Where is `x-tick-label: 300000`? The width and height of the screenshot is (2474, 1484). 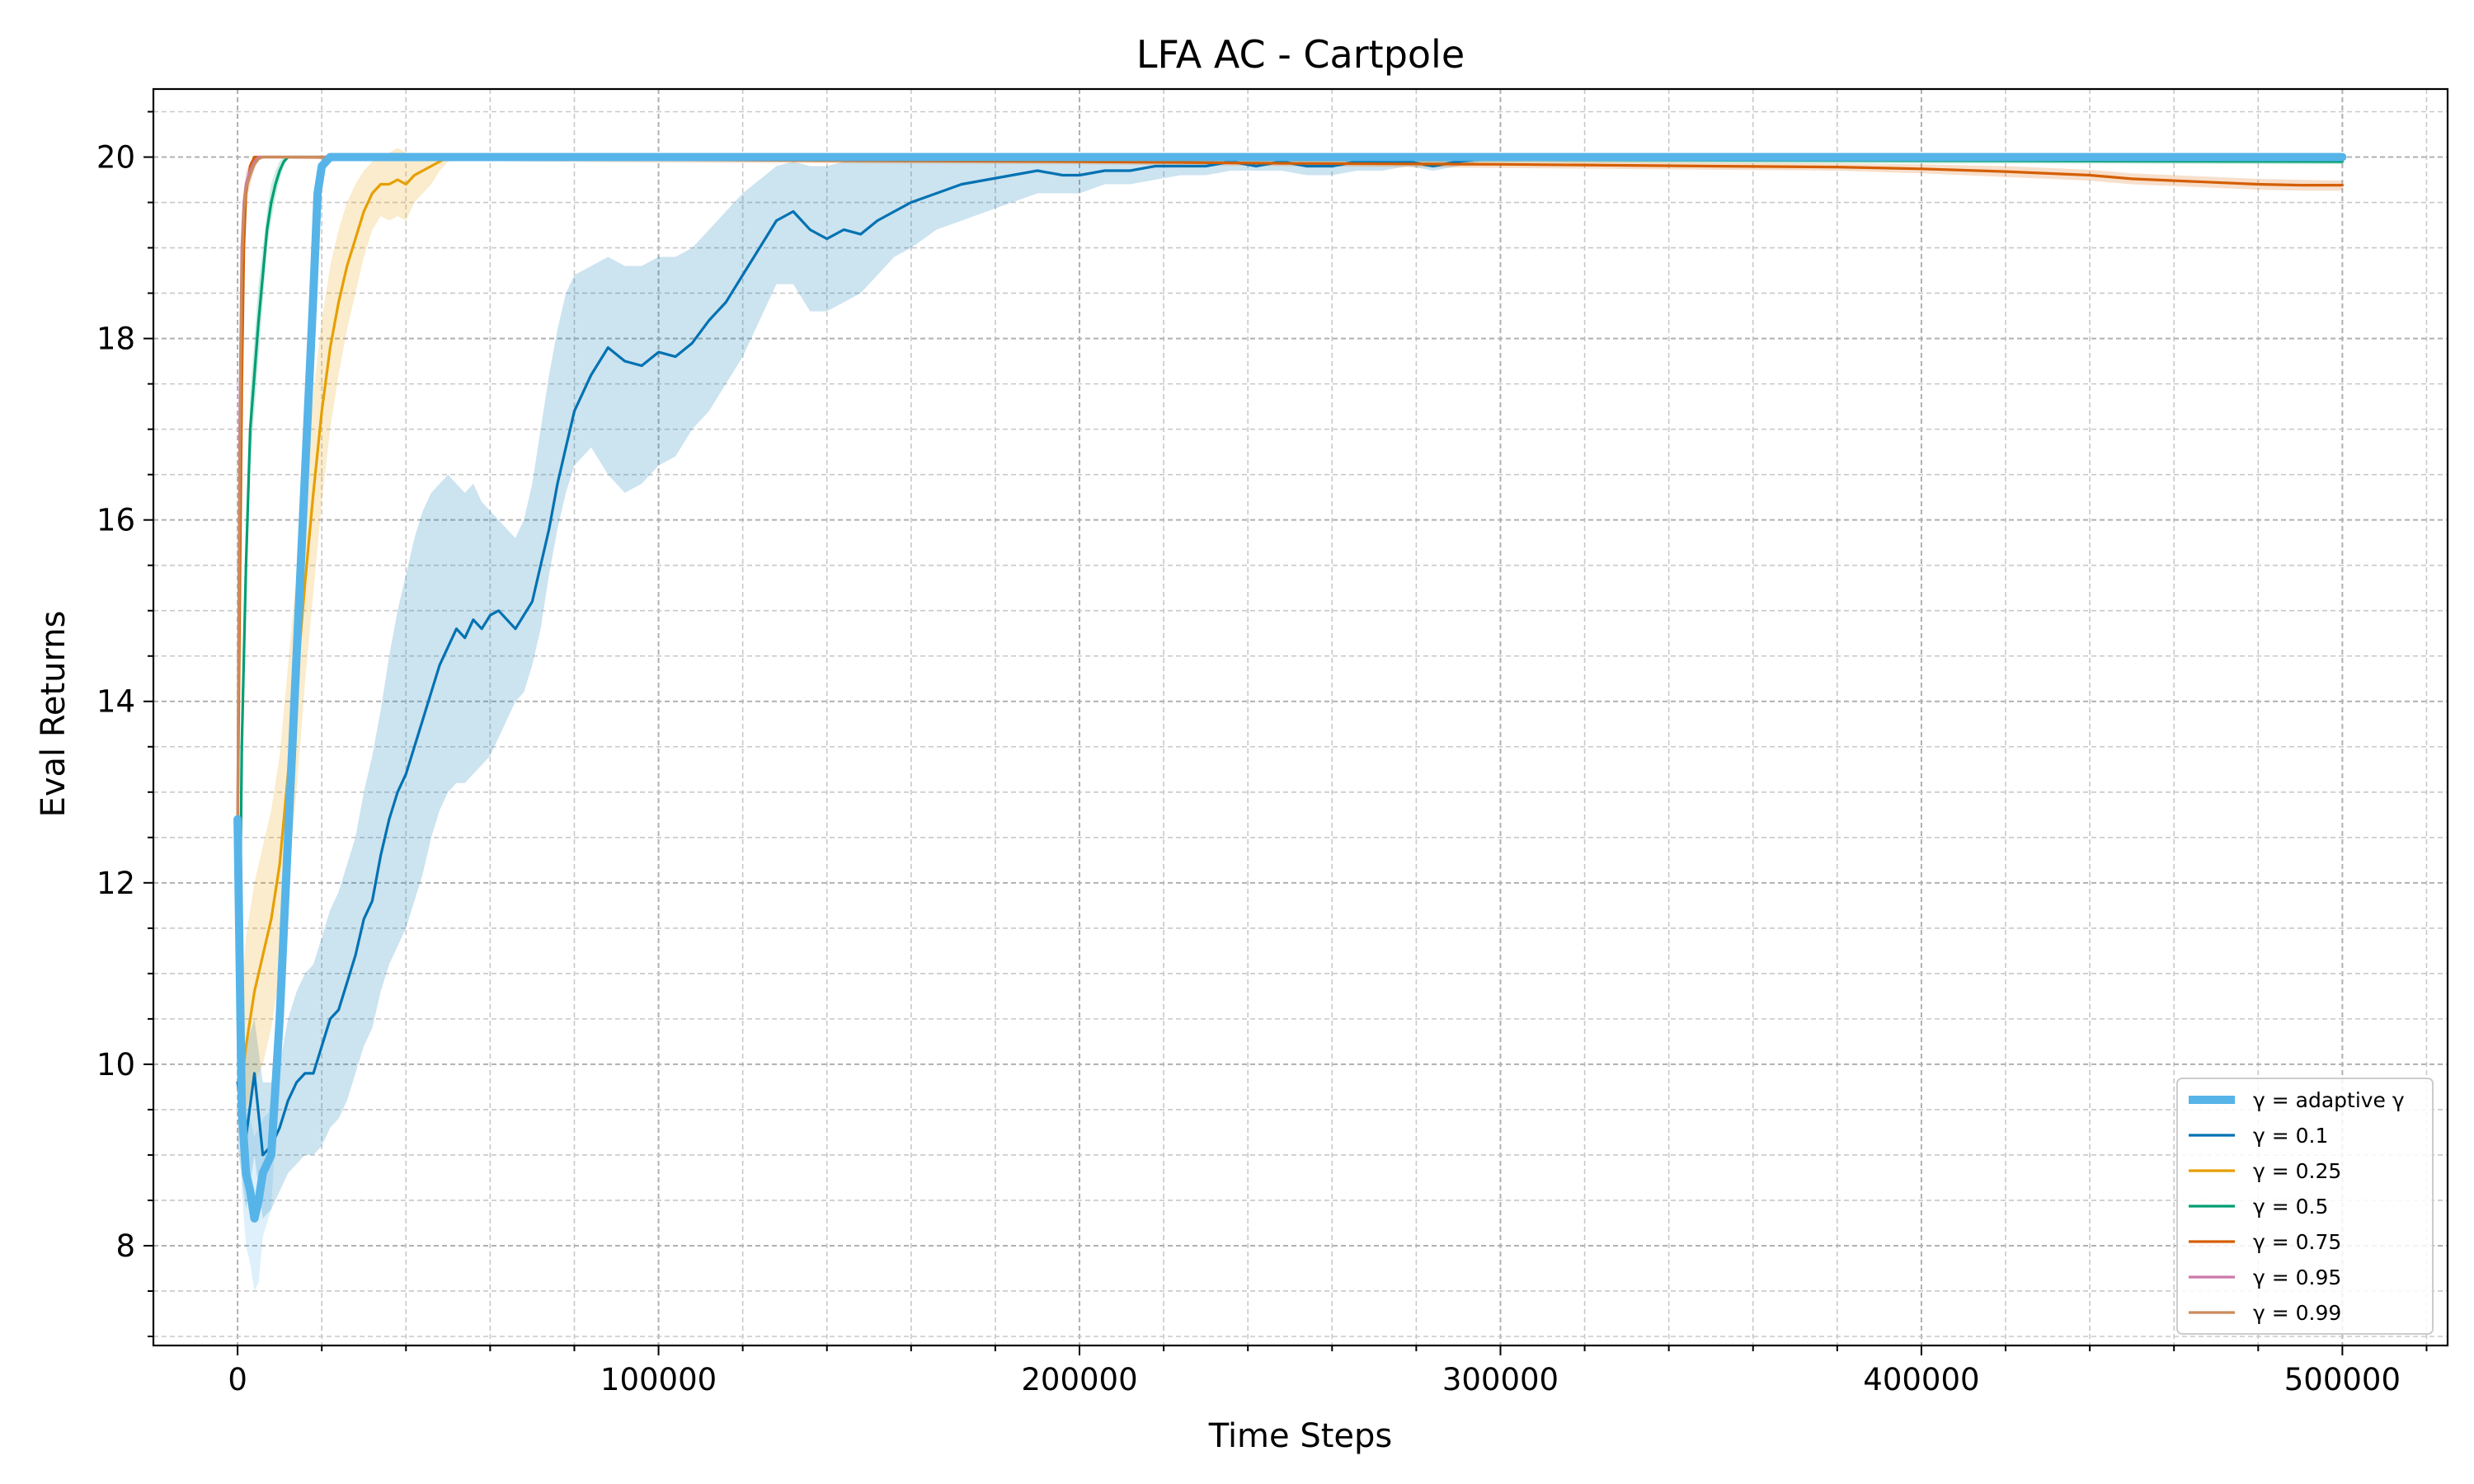
x-tick-label: 300000 is located at coordinates (1500, 1379).